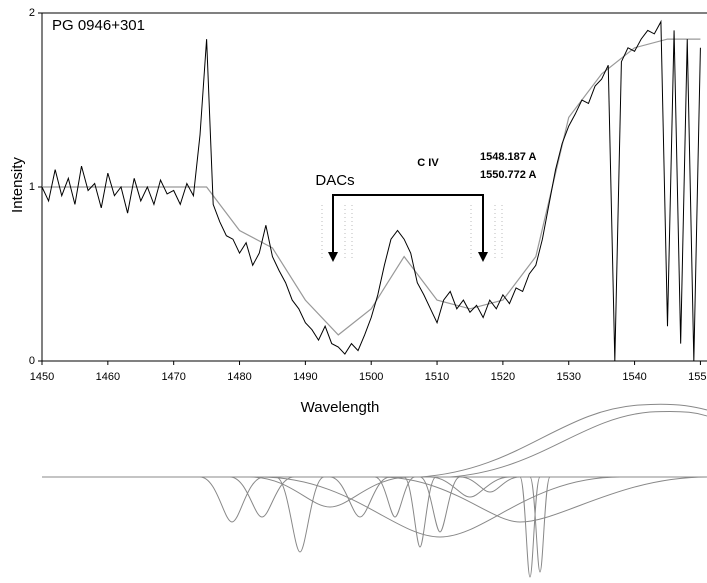  What do you see at coordinates (508, 157) in the screenshot?
I see `annotation: 1548.187 A` at bounding box center [508, 157].